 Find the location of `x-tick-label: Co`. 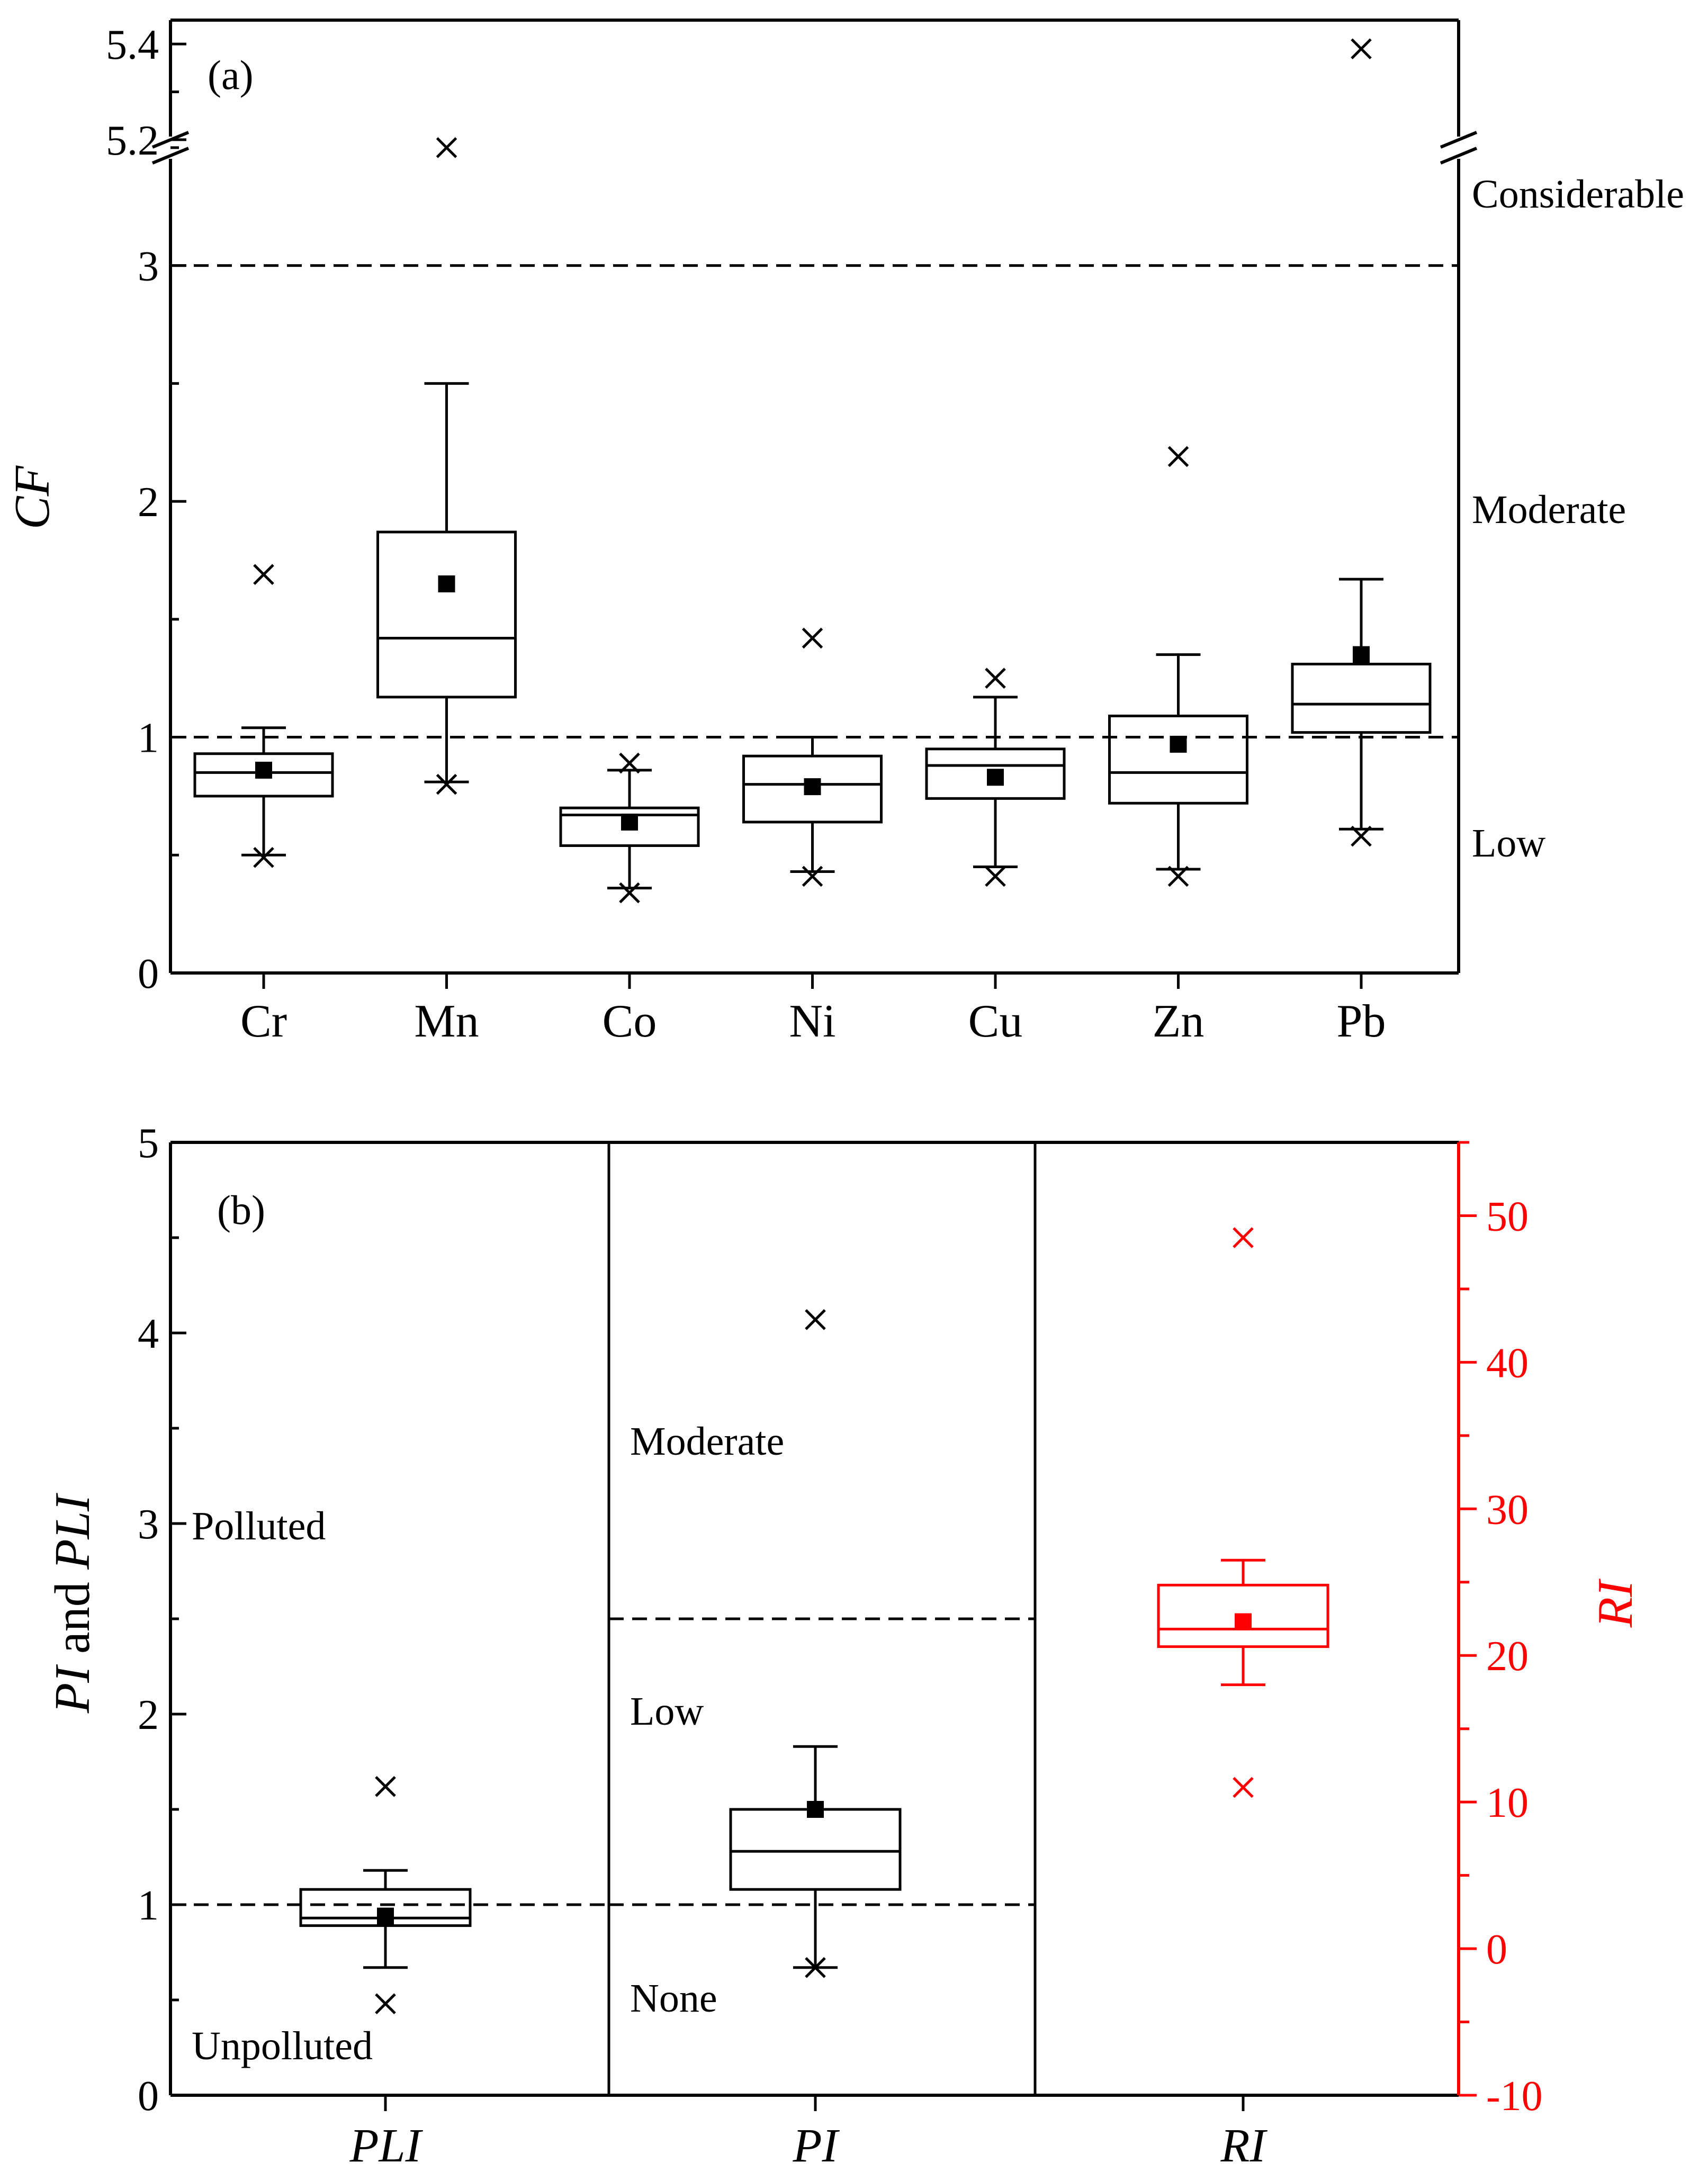

x-tick-label: Co is located at coordinates (630, 1022).